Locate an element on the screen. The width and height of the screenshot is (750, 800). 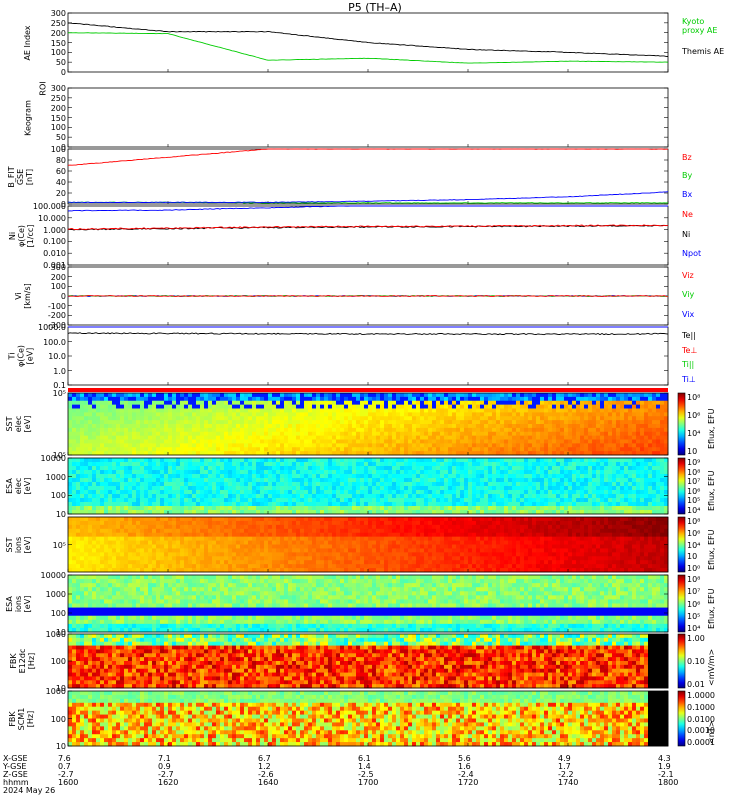
y-tick-label: 10.000 is located at coordinates (52, 218).